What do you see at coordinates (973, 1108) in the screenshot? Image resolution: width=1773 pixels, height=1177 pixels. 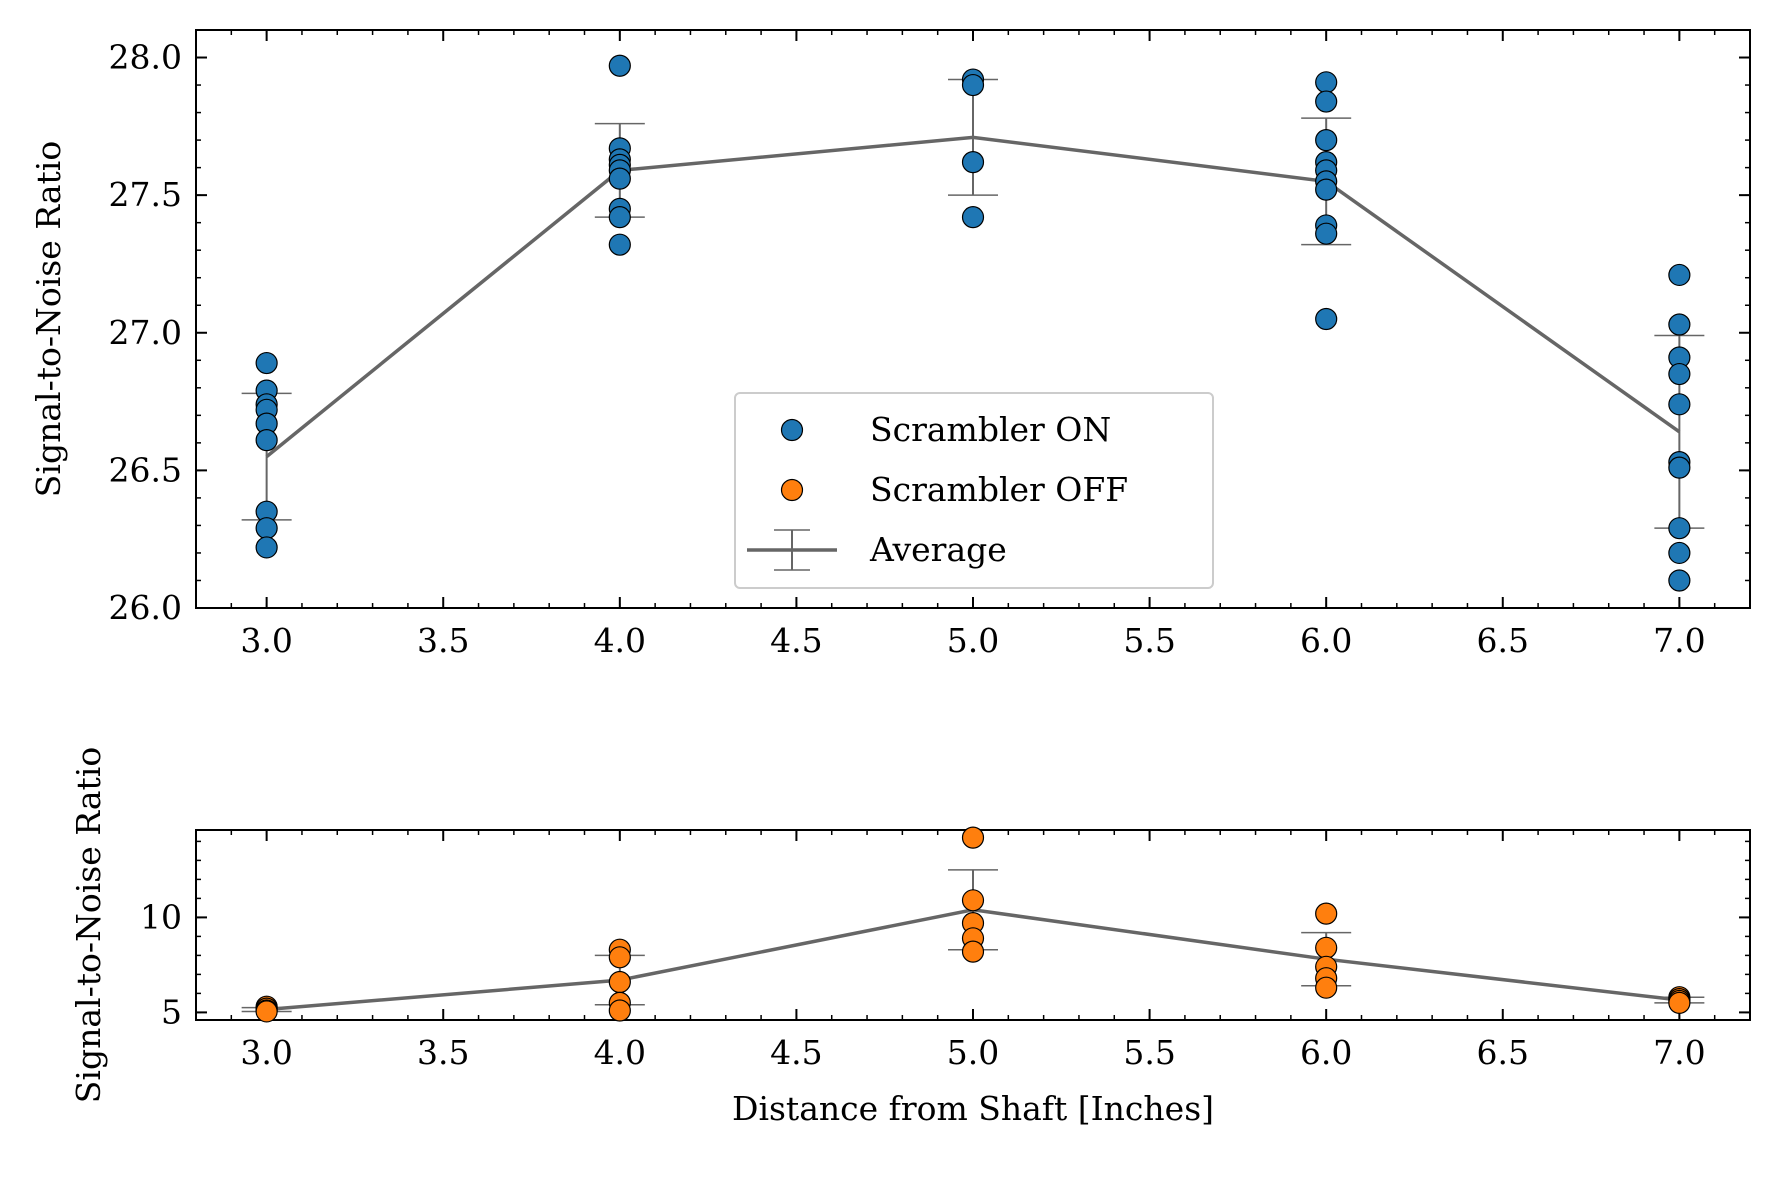 I see `x-axis-label: Distance from Shaft [Inches]` at bounding box center [973, 1108].